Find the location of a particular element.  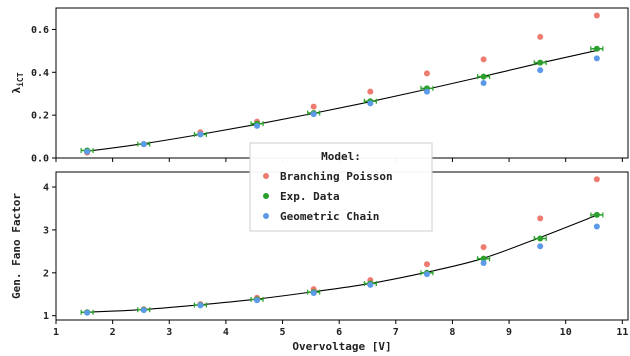

bottom-y-tick-label: 1 is located at coordinates (46, 316).